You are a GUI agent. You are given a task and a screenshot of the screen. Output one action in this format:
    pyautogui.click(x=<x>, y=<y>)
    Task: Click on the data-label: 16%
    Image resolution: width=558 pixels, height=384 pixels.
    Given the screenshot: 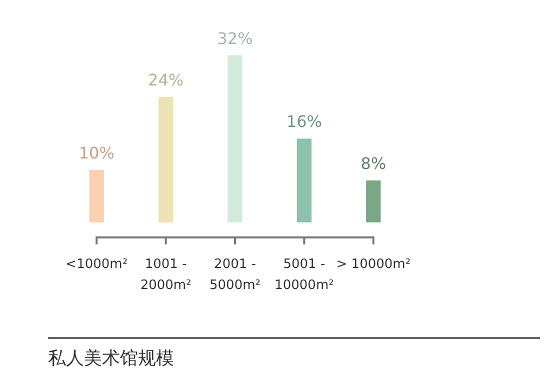 What is the action you would take?
    pyautogui.click(x=304, y=122)
    